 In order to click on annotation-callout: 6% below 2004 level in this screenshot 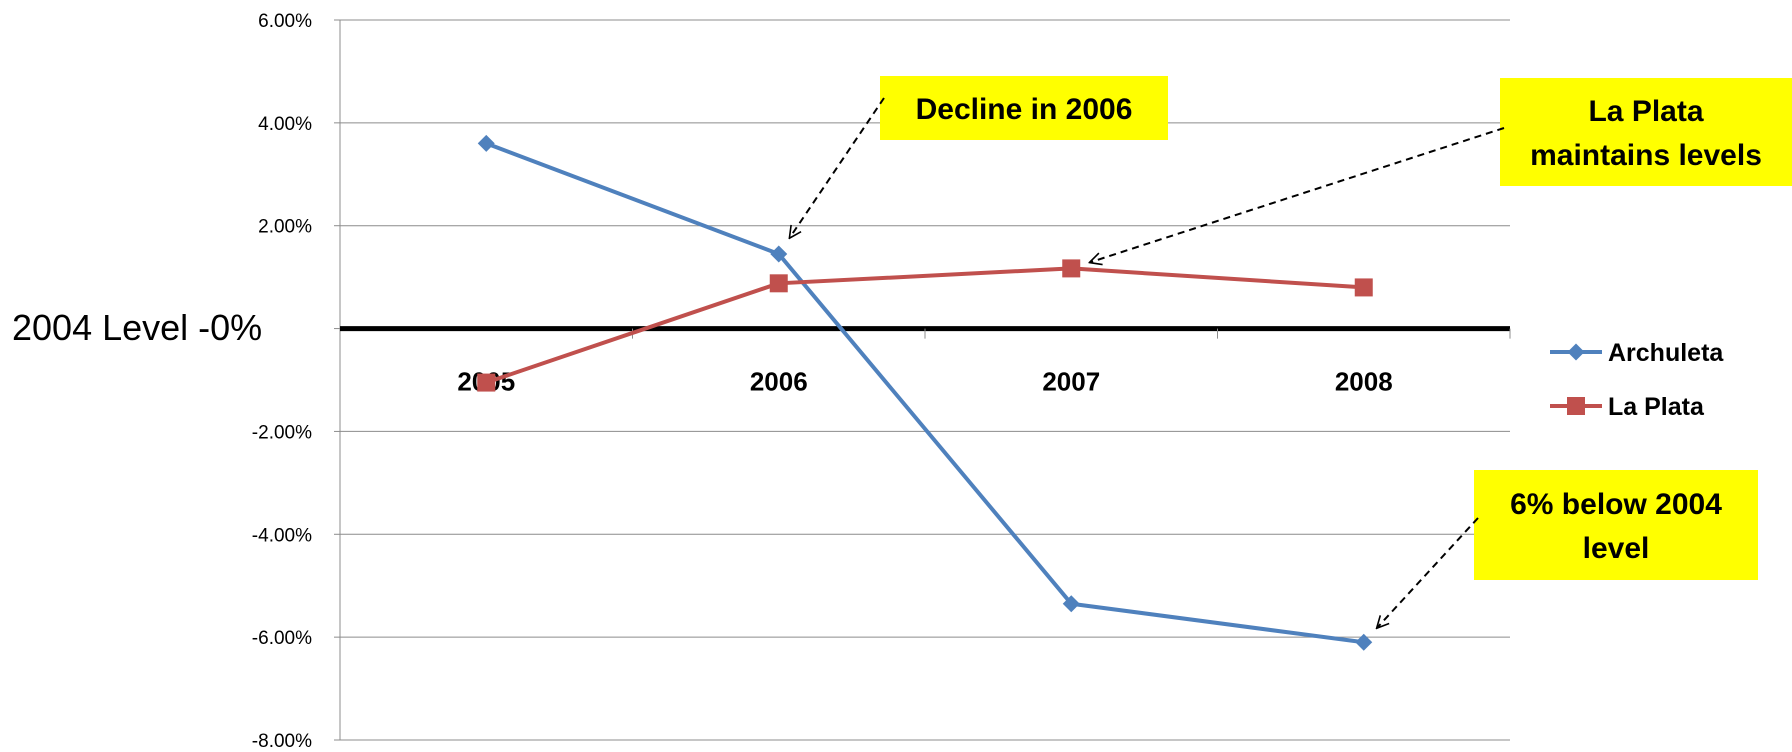, I will do `click(1567, 549)`.